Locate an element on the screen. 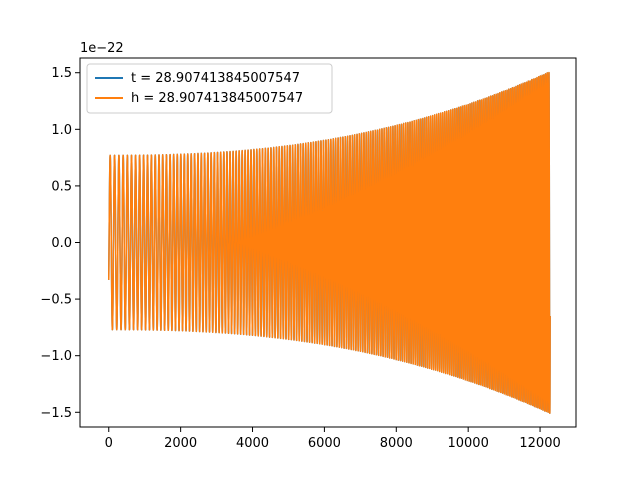 The height and width of the screenshot is (480, 640). y-axis: −1.5 −1.0 −0.5 0.0 0.5 1.0 1.5 is located at coordinates (60, 243).